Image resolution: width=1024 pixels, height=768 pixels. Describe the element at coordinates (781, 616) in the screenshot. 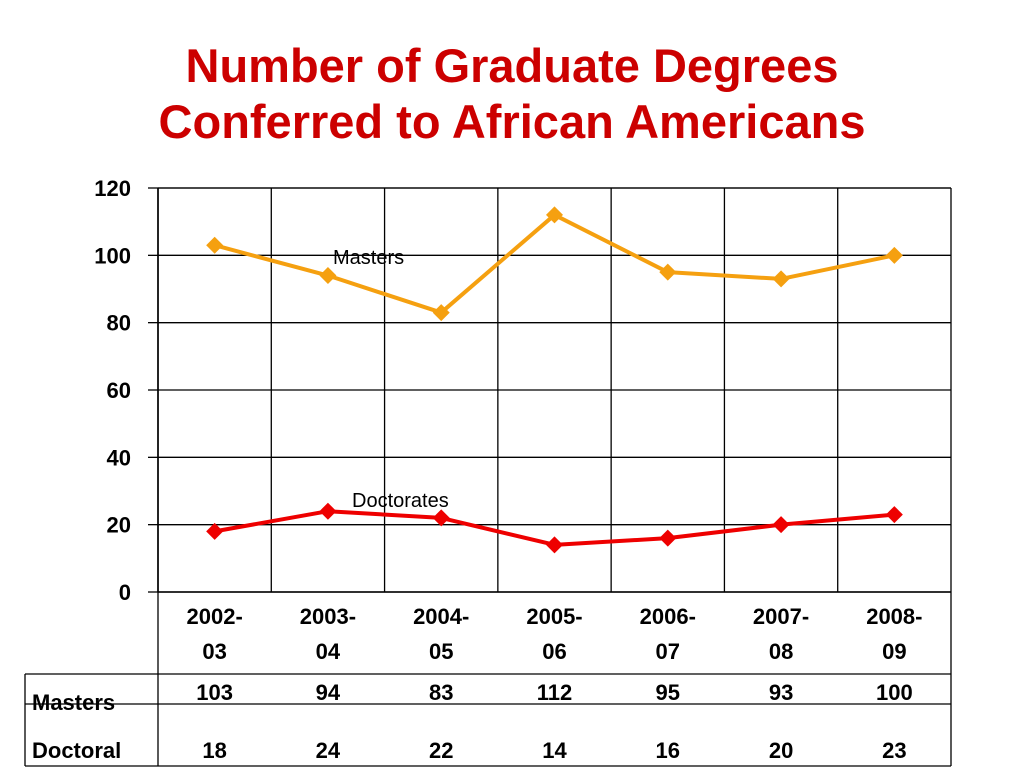

I see `x-tick-label: 2007-` at that location.